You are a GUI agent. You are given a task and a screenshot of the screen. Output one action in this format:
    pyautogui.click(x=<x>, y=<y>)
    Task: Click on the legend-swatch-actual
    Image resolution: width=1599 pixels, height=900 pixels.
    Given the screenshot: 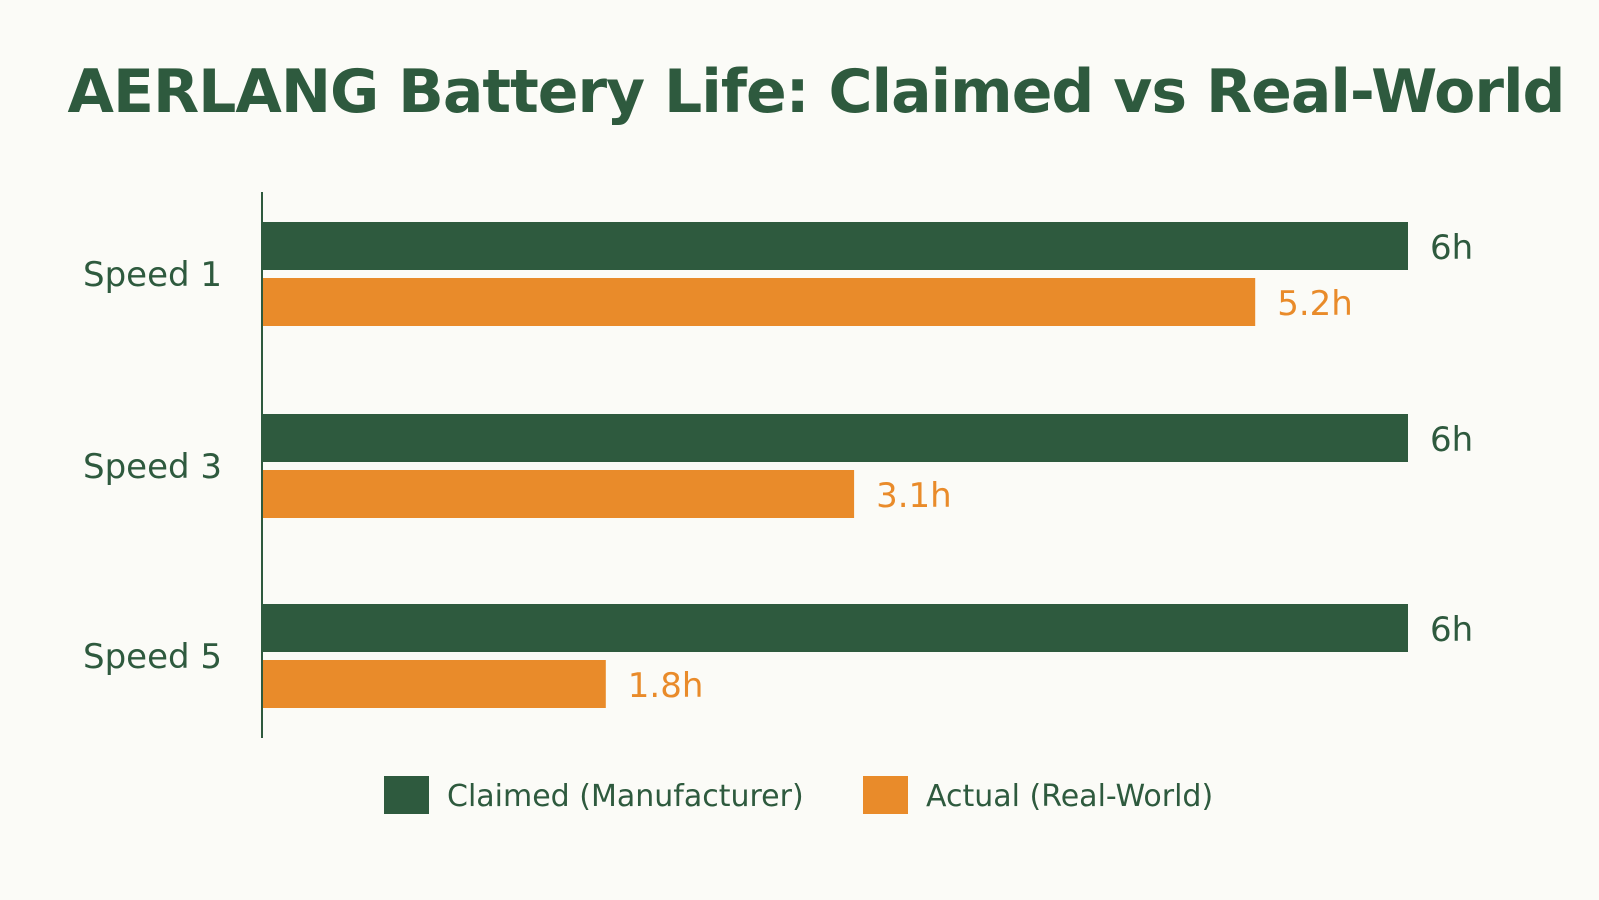 What is the action you would take?
    pyautogui.click(x=885, y=795)
    